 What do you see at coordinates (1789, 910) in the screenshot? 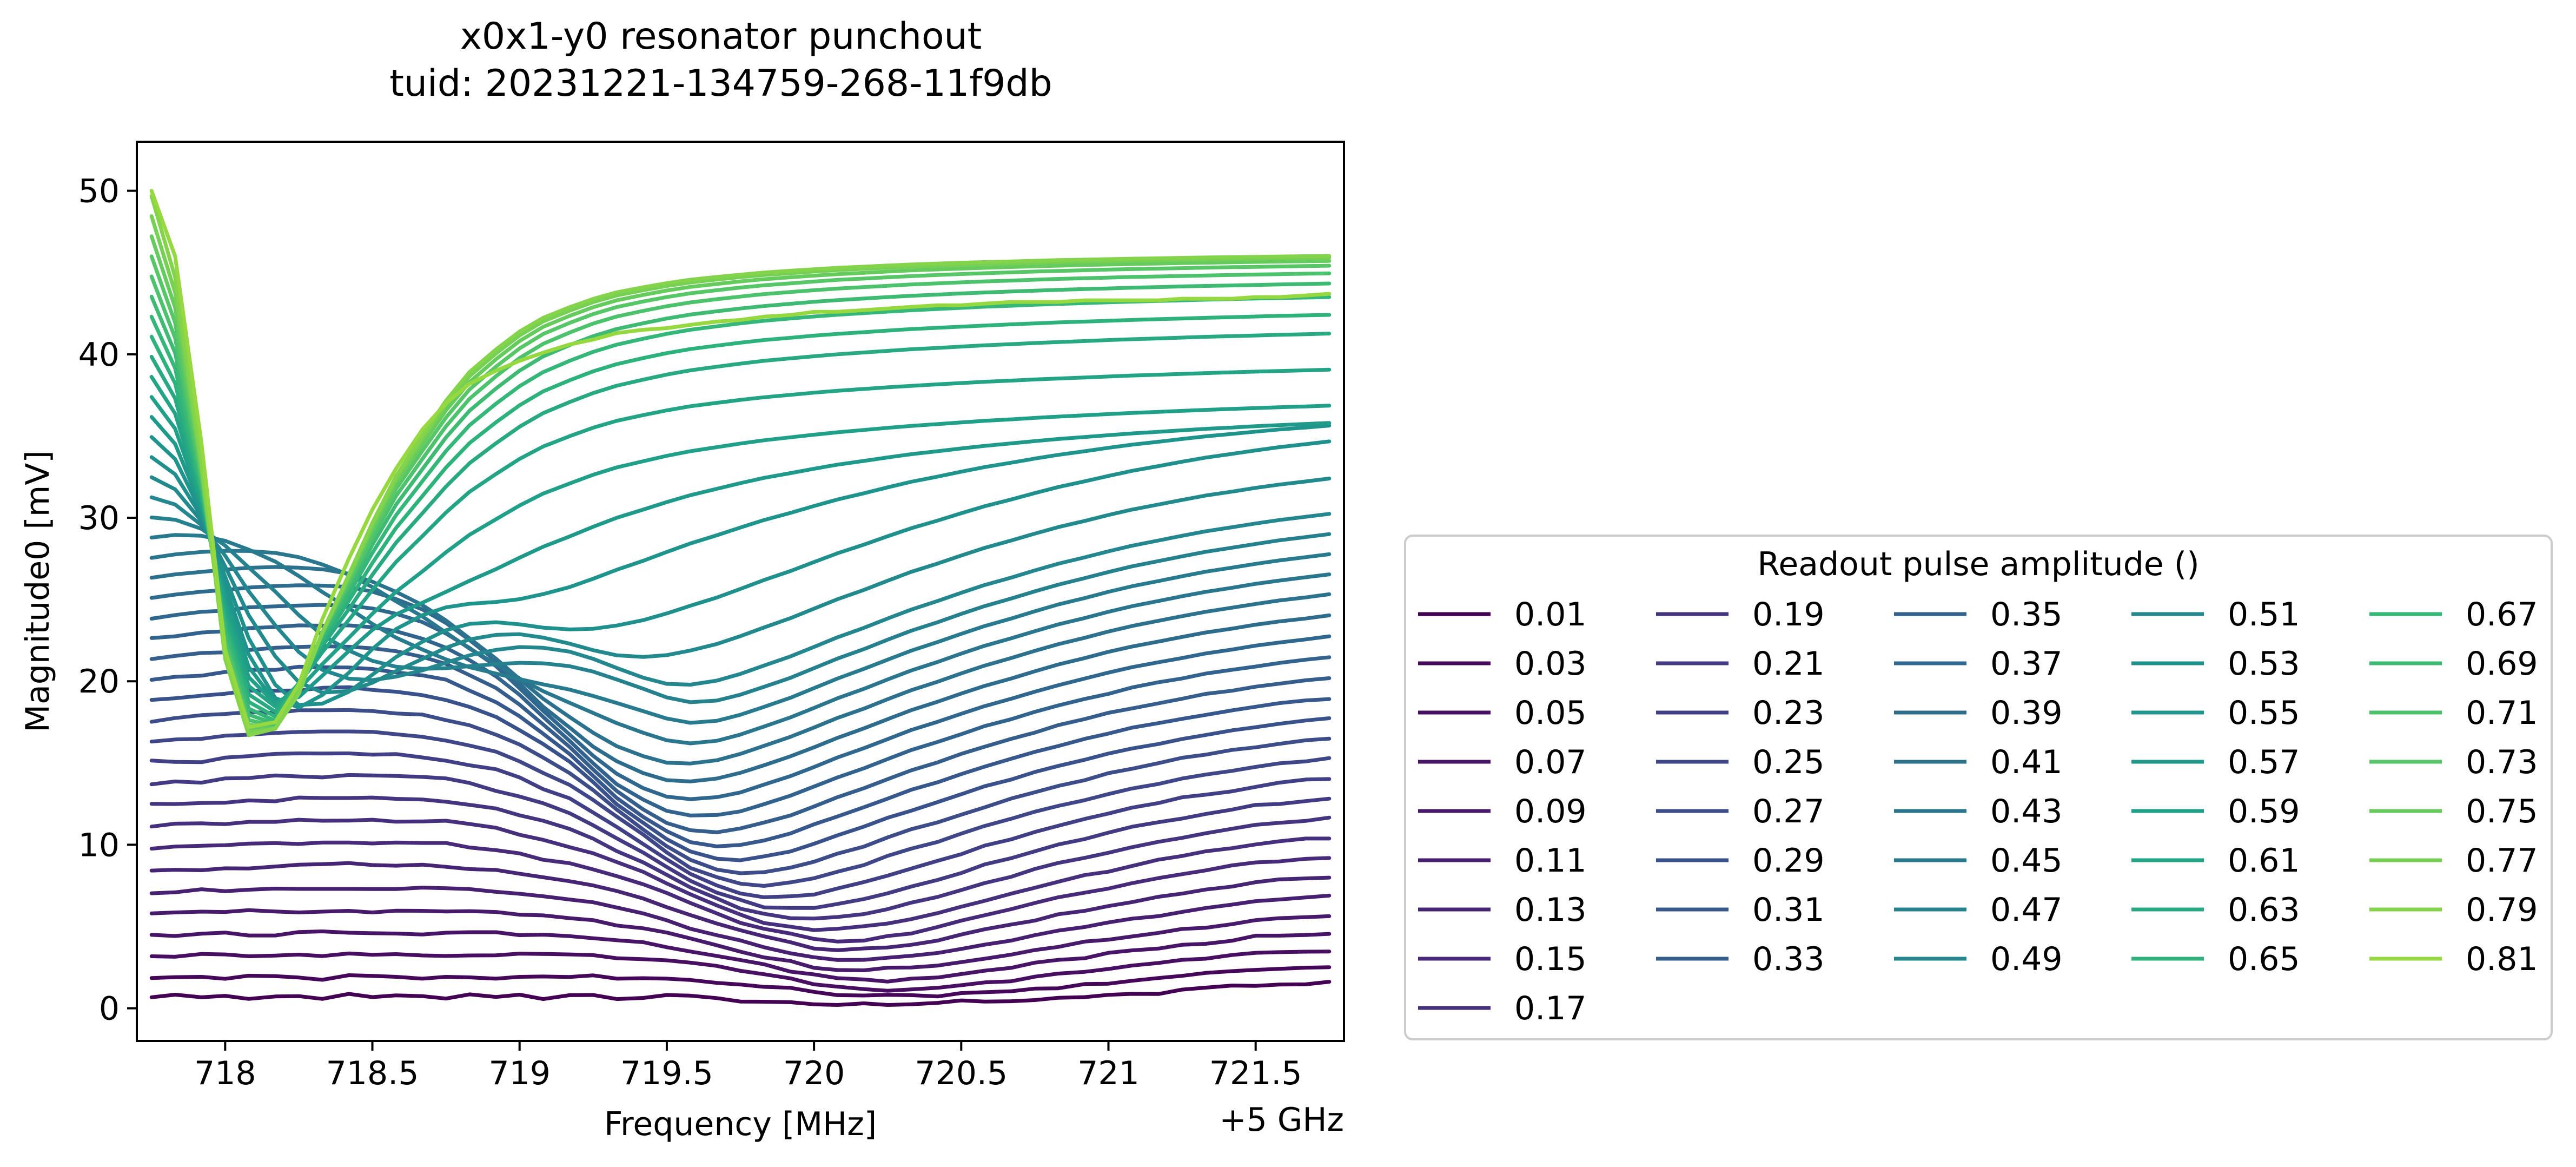
I see `legend-label: 0.31` at bounding box center [1789, 910].